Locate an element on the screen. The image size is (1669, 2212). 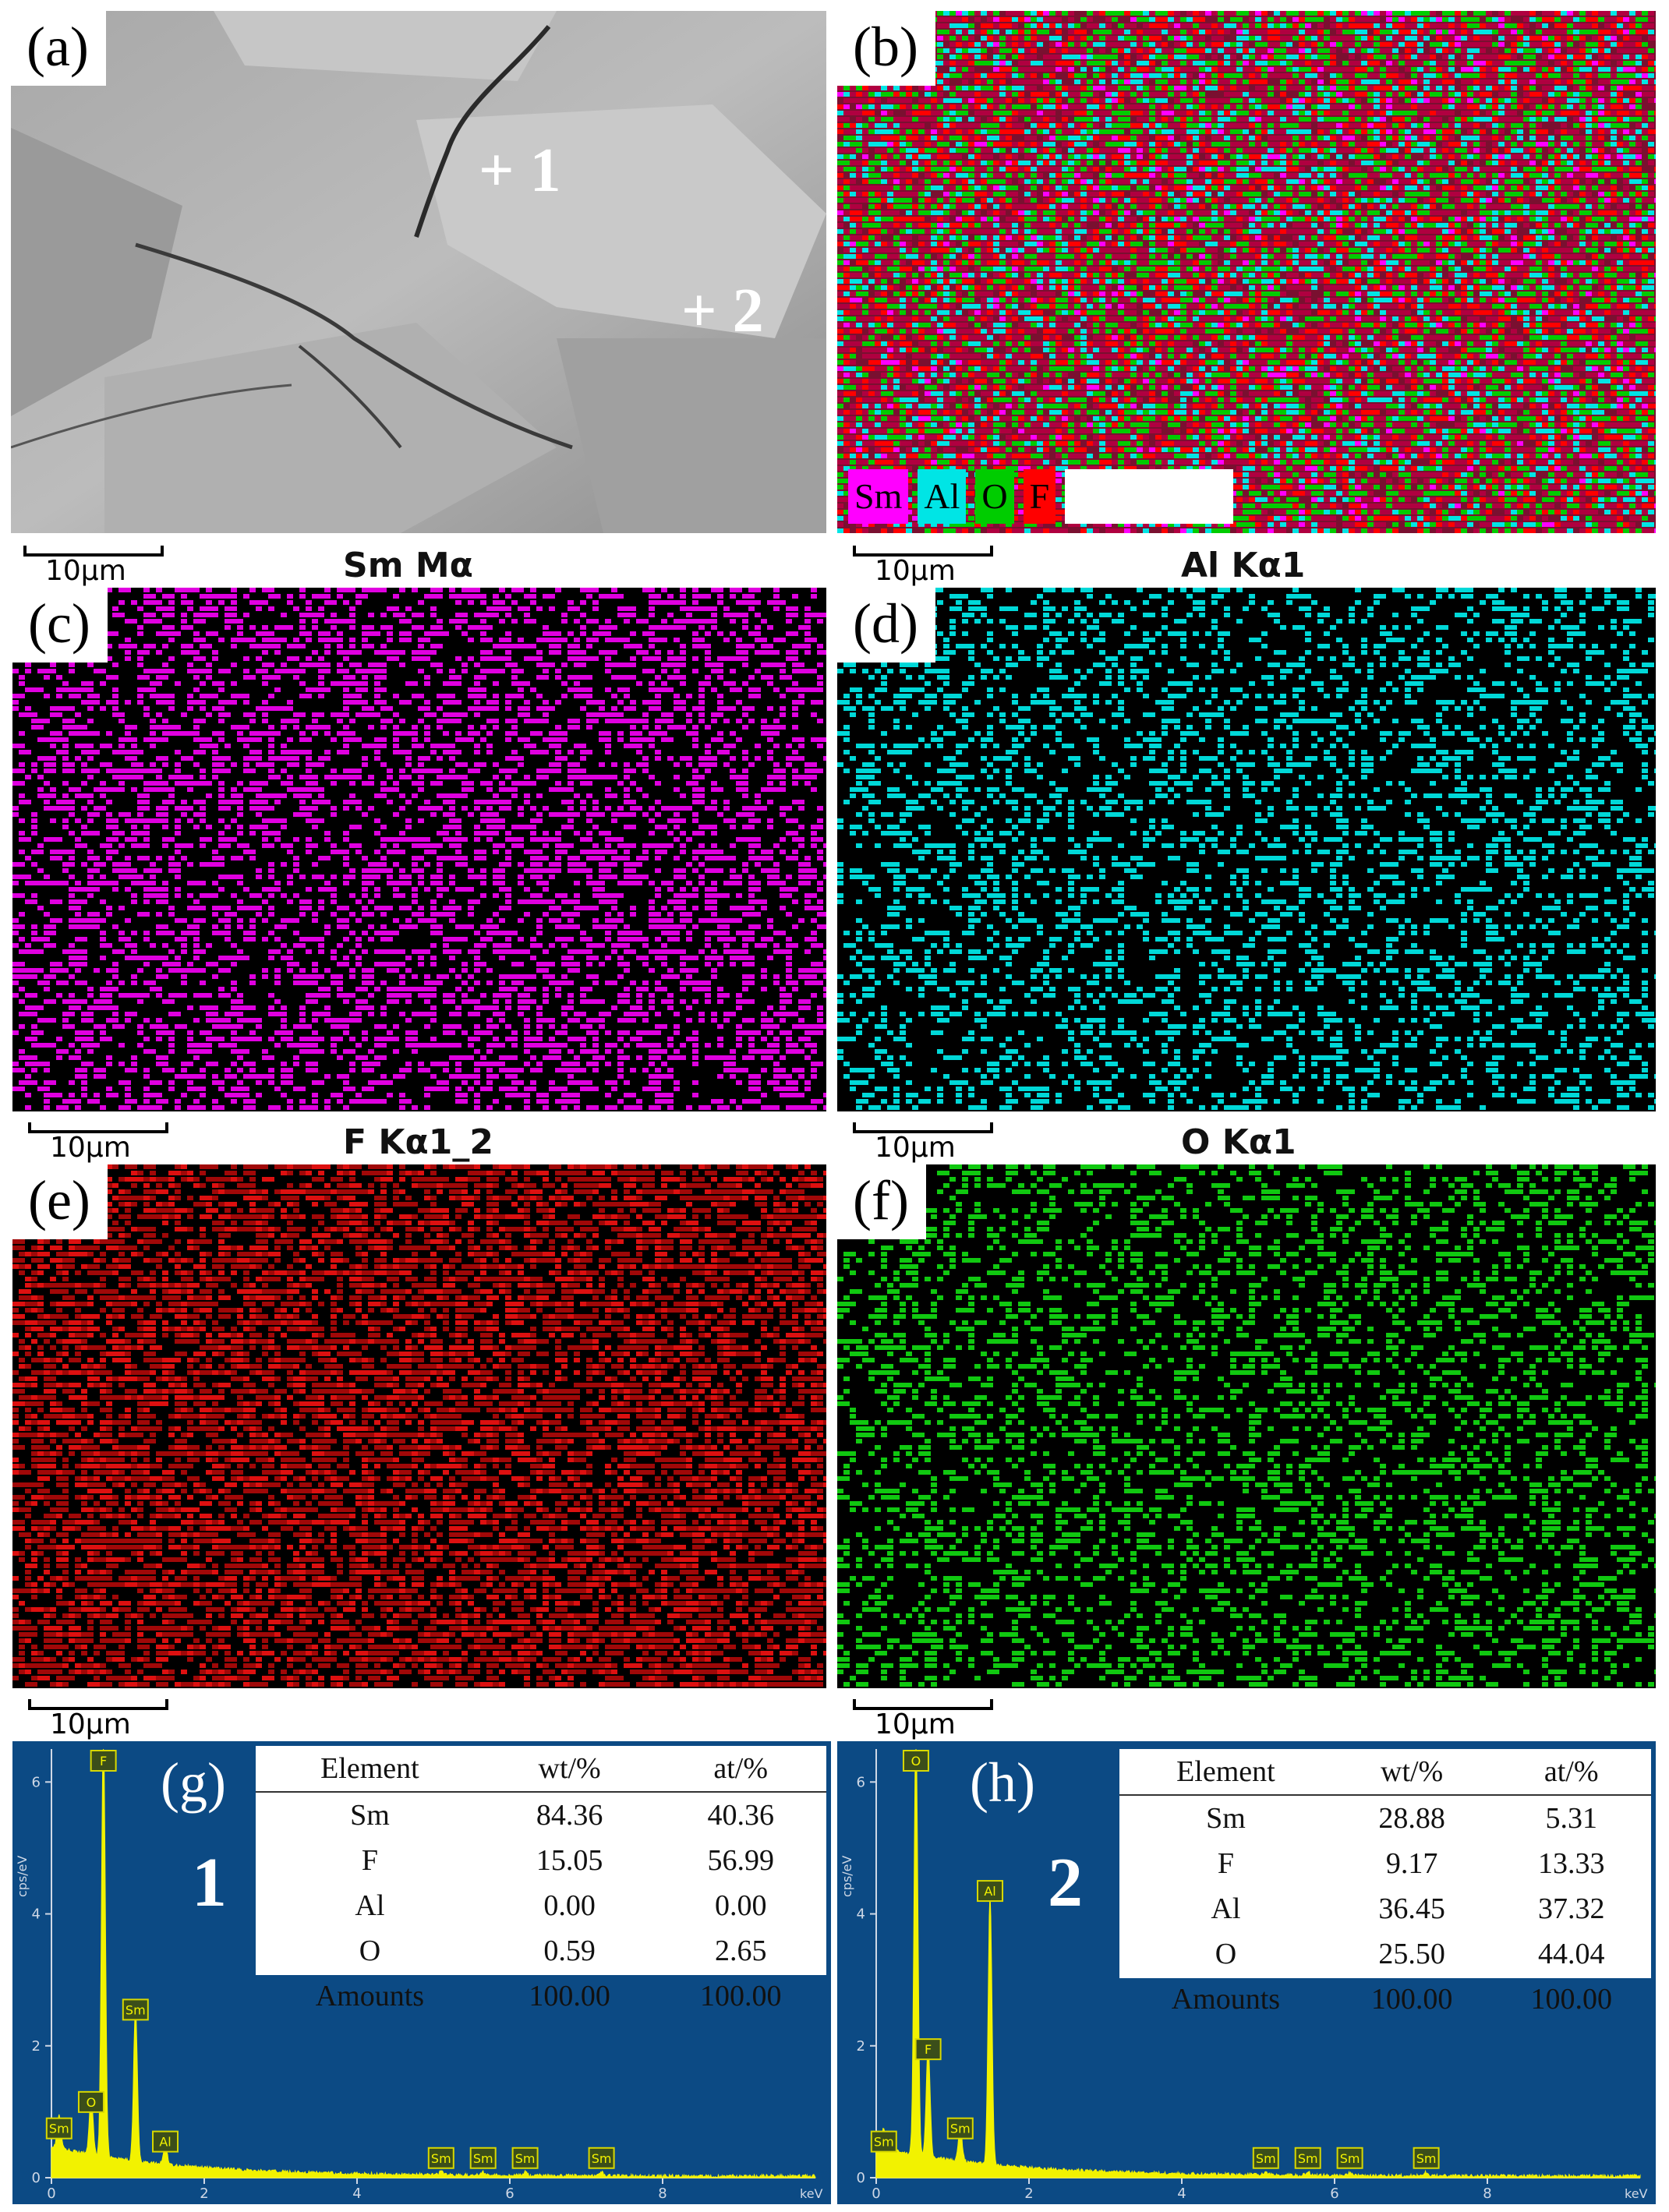
table-row: O 25.50 44.04 is located at coordinates (1385, 1954).